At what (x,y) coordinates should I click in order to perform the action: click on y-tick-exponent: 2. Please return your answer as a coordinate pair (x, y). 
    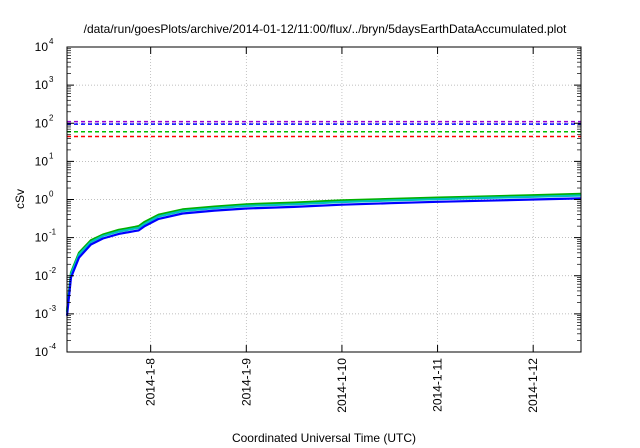
    Looking at the image, I should click on (51, 117).